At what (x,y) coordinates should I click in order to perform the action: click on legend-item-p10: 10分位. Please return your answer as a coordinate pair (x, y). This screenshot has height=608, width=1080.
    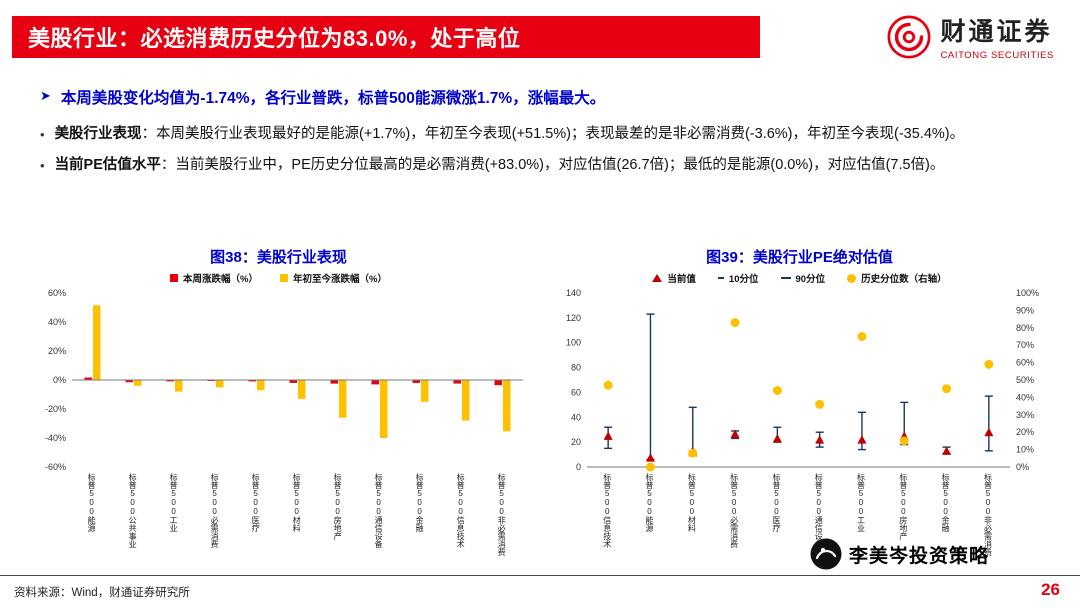
    Looking at the image, I should click on (738, 278).